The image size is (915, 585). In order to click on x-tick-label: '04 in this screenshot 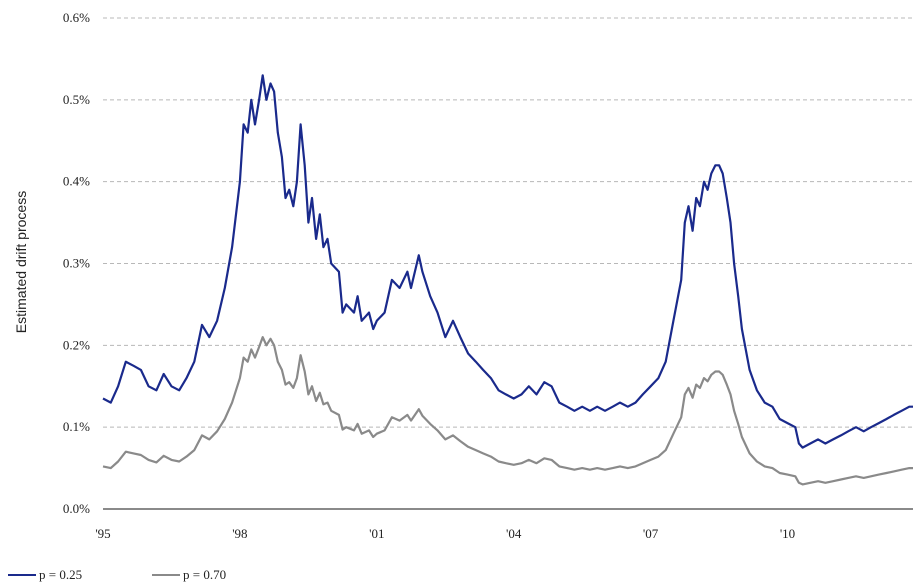, I will do `click(514, 533)`.